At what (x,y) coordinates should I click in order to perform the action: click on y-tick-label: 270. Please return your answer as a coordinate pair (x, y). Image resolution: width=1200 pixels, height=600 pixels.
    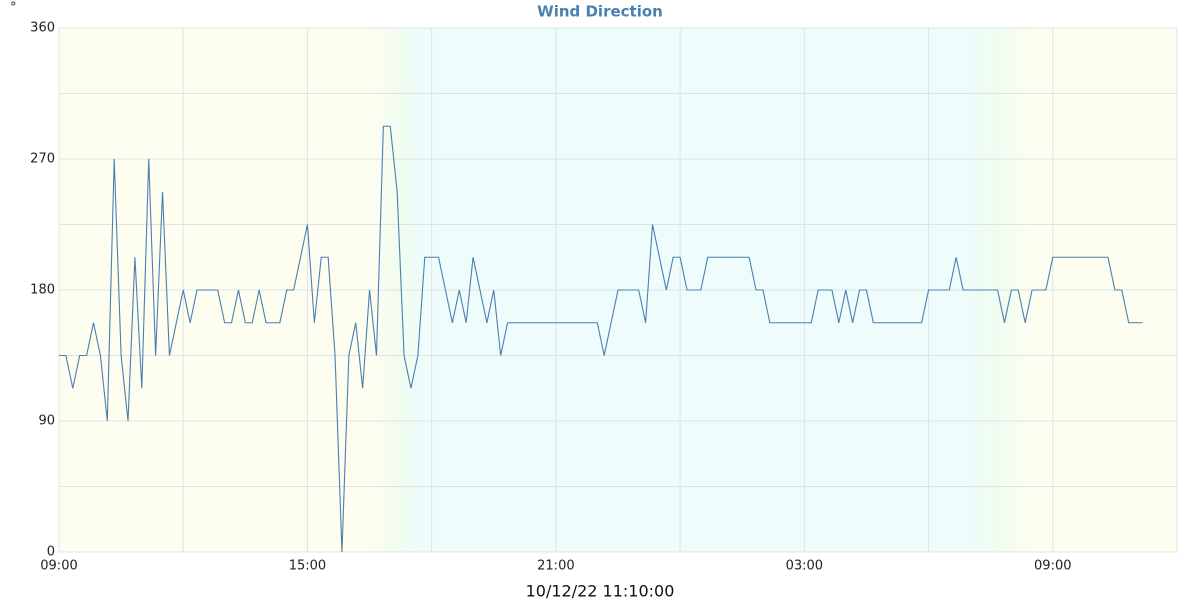
    Looking at the image, I should click on (42, 159).